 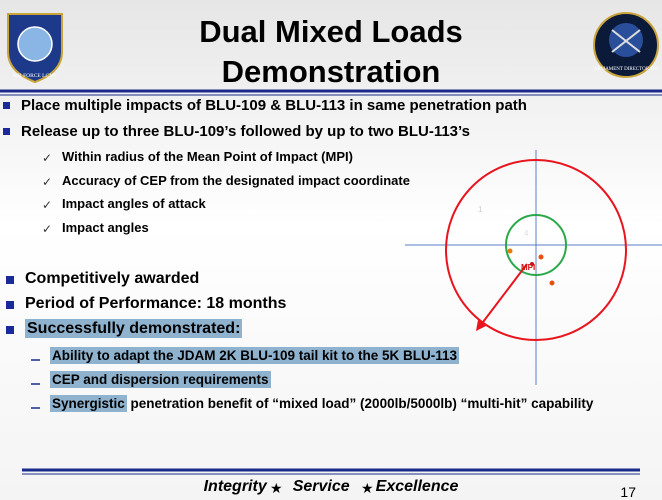 What do you see at coordinates (528, 267) in the screenshot?
I see `diagram-label: MPI` at bounding box center [528, 267].